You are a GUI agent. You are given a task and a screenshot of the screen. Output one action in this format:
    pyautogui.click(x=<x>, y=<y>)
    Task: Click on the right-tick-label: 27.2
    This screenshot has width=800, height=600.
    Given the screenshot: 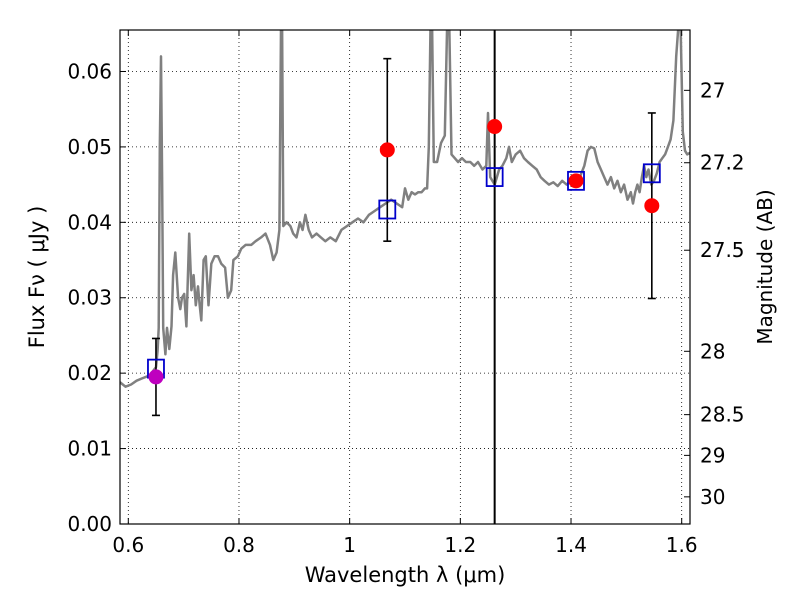 What is the action you would take?
    pyautogui.click(x=722, y=163)
    